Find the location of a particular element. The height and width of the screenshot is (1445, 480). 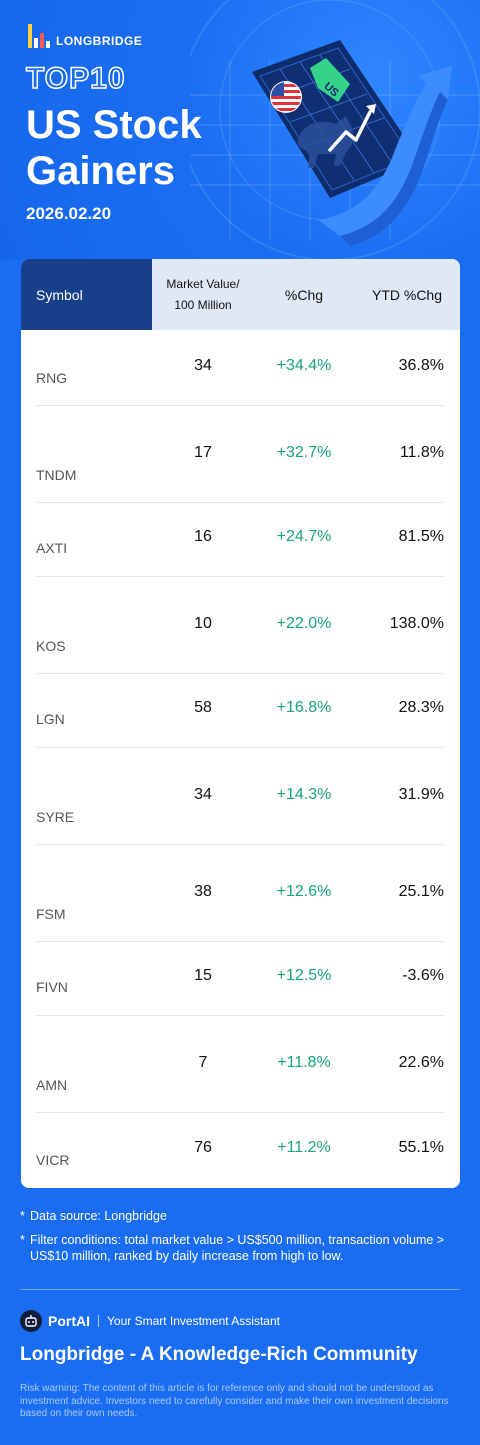

portai-icon is located at coordinates (31, 1321).